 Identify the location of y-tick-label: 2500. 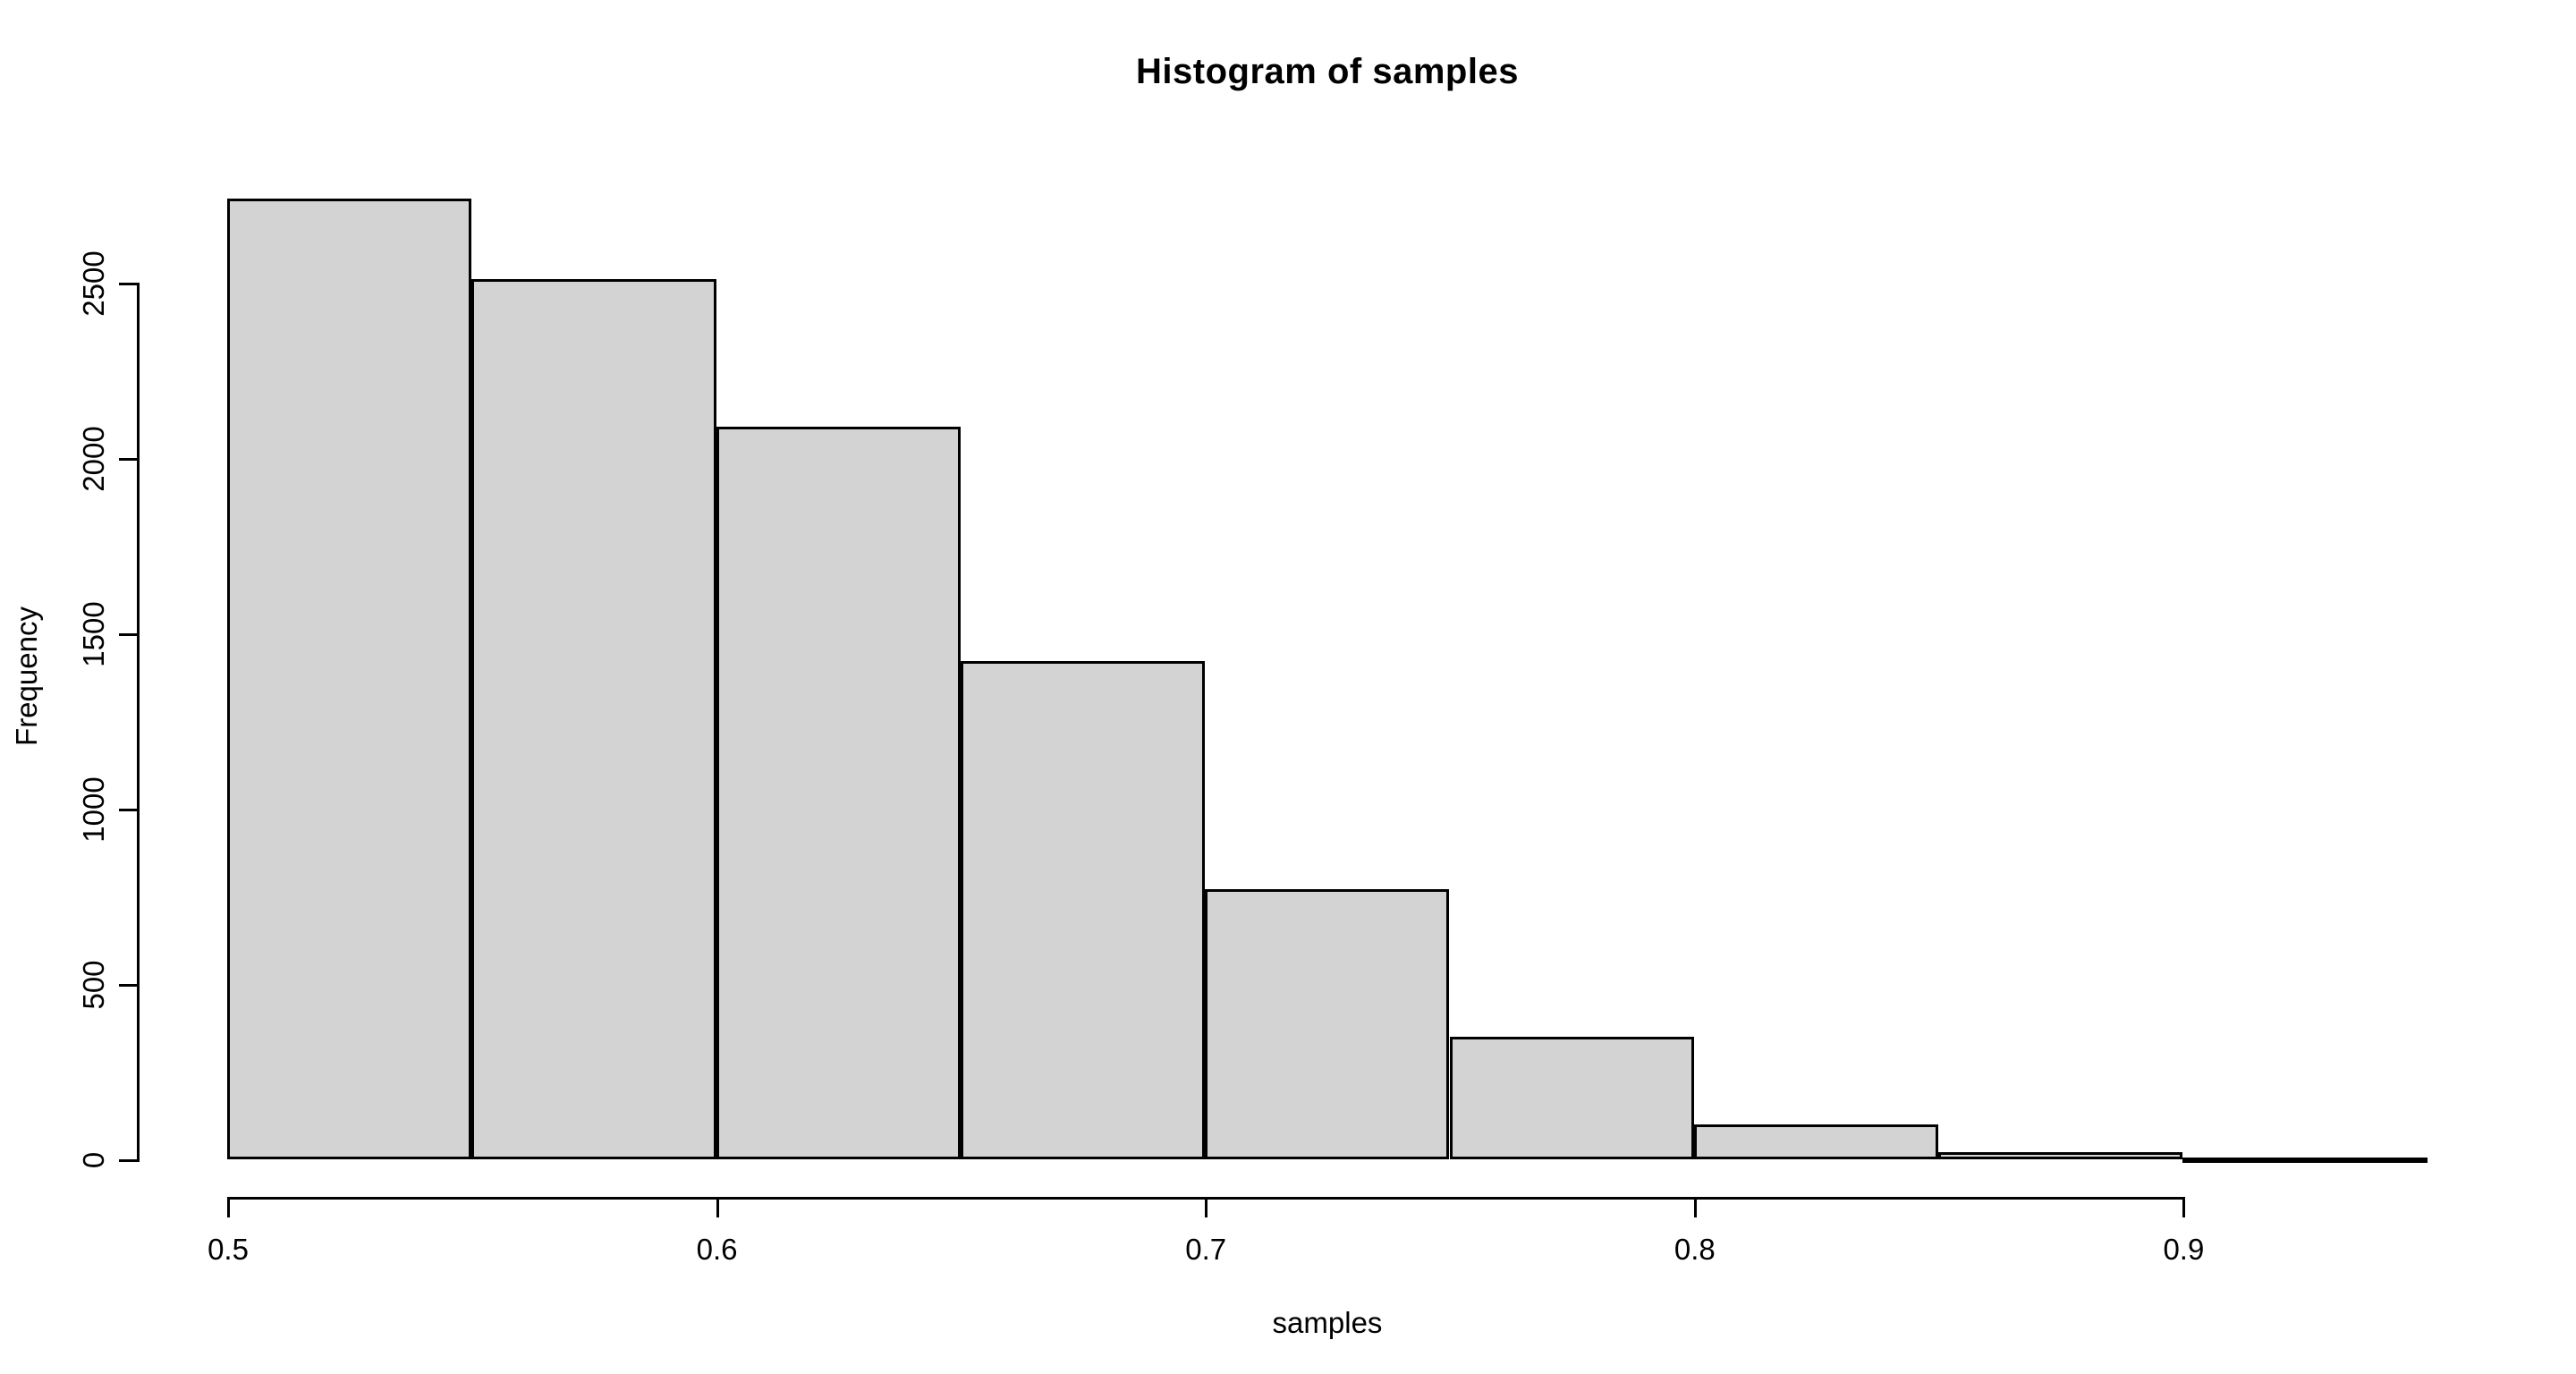
(93, 283).